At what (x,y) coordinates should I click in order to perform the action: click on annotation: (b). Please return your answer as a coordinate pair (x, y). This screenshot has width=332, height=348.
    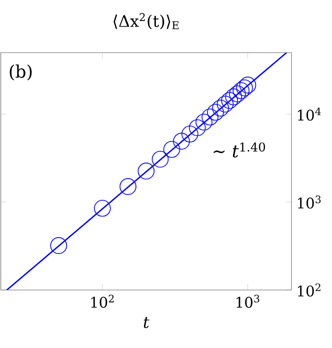
    Looking at the image, I should click on (21, 72).